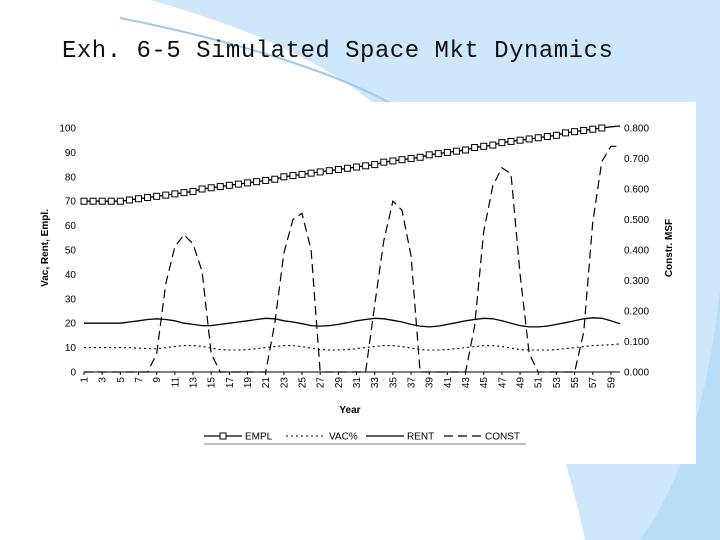  Describe the element at coordinates (71, 177) in the screenshot. I see `y-tick-label: 80` at that location.